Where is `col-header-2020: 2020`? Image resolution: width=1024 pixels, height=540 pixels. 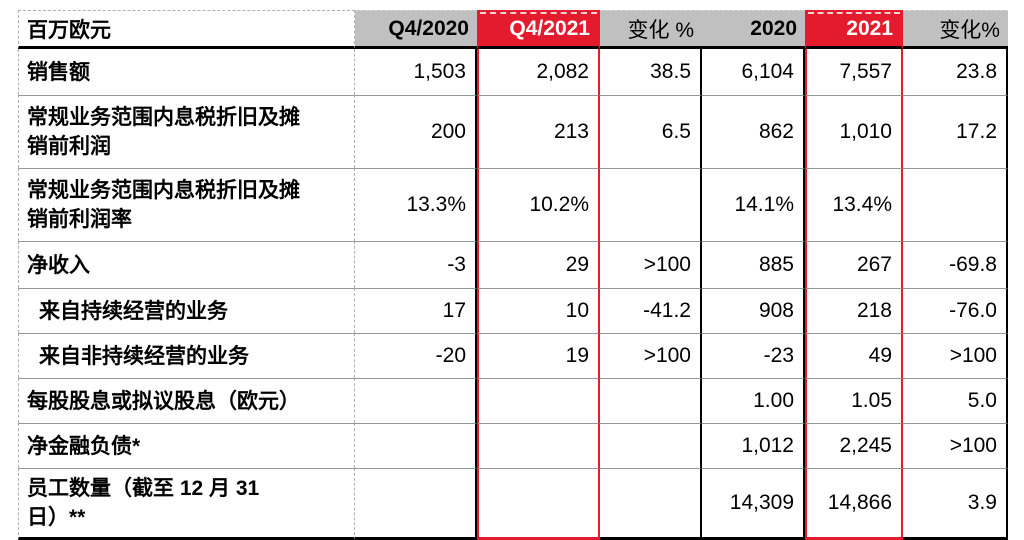
col-header-2020: 2020 is located at coordinates (753, 29).